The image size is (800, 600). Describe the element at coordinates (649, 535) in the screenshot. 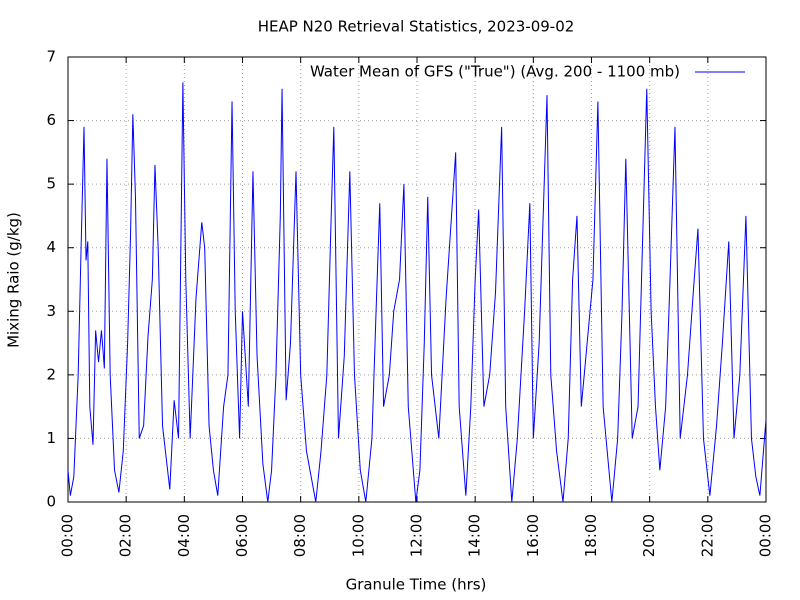

I see `x-tick-label: 20:00` at that location.